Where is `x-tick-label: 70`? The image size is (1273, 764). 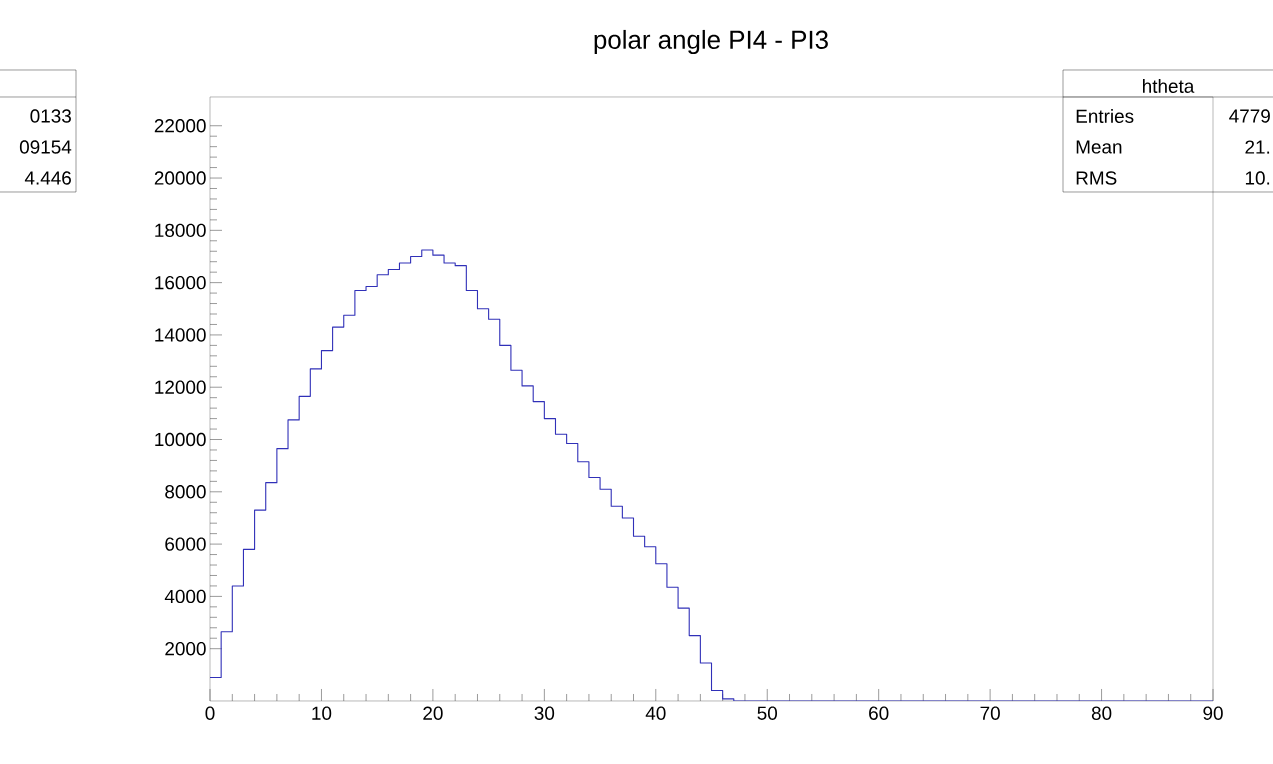 x-tick-label: 70 is located at coordinates (990, 713).